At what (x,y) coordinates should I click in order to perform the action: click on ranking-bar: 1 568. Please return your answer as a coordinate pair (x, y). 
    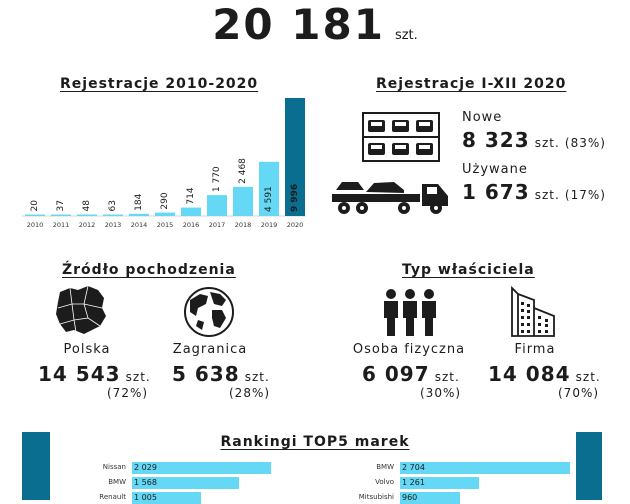
    Looking at the image, I should click on (185, 483).